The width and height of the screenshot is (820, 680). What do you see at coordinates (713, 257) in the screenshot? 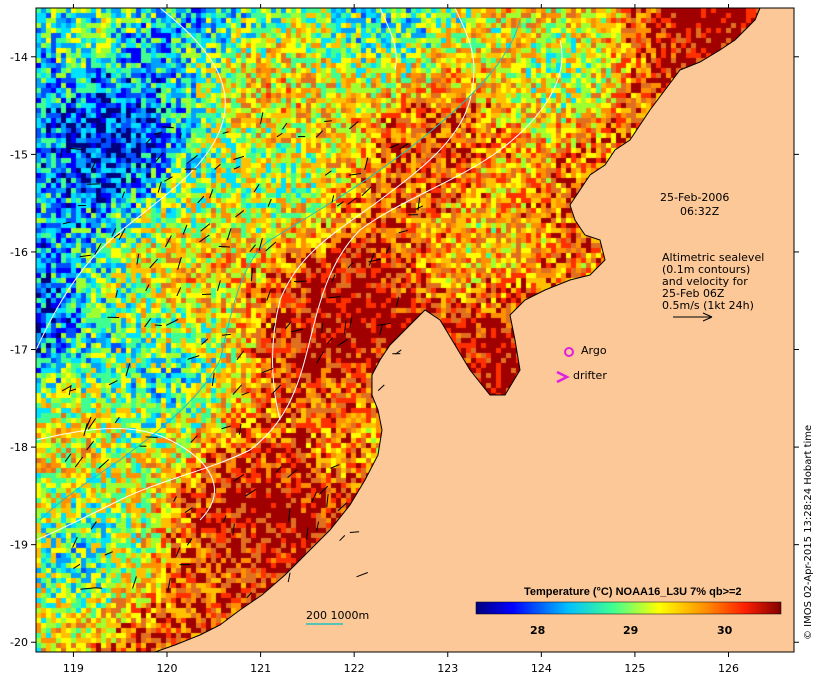
I see `altimetry-line-1: Altimetric sealevel` at bounding box center [713, 257].